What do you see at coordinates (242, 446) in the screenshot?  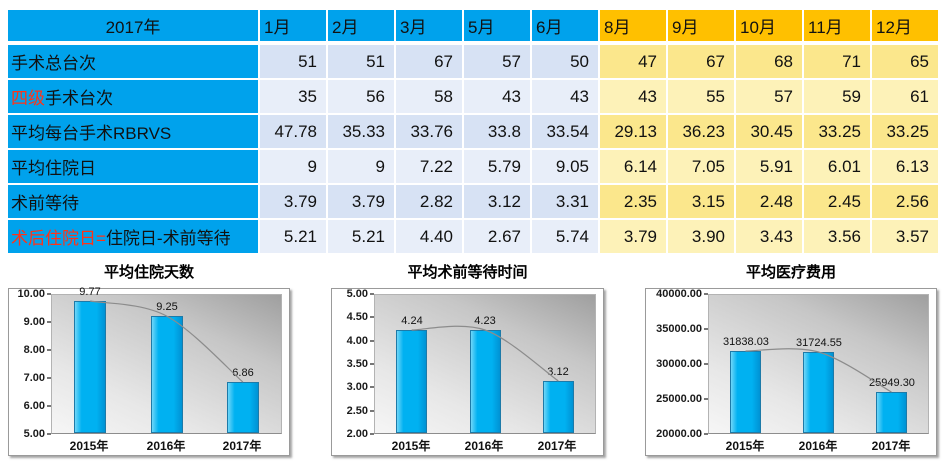 I see `x-axis-label: 2017年` at bounding box center [242, 446].